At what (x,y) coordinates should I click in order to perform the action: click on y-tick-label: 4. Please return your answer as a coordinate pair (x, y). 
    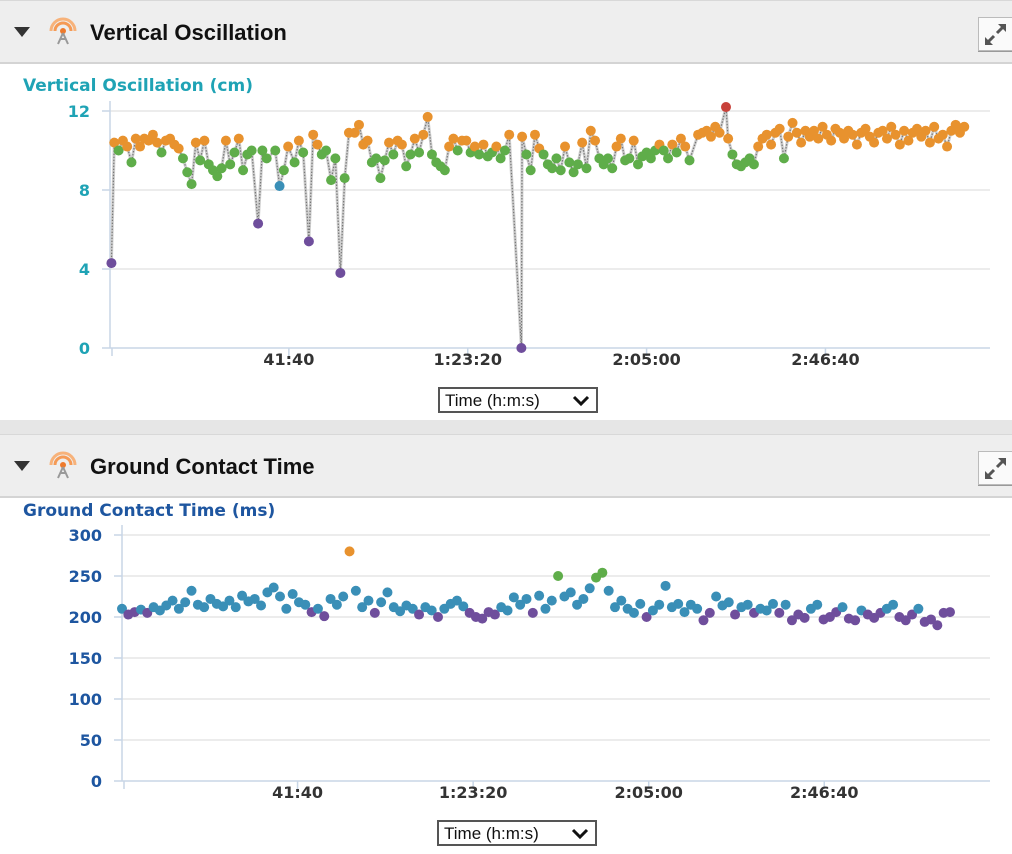
    Looking at the image, I should click on (84, 269).